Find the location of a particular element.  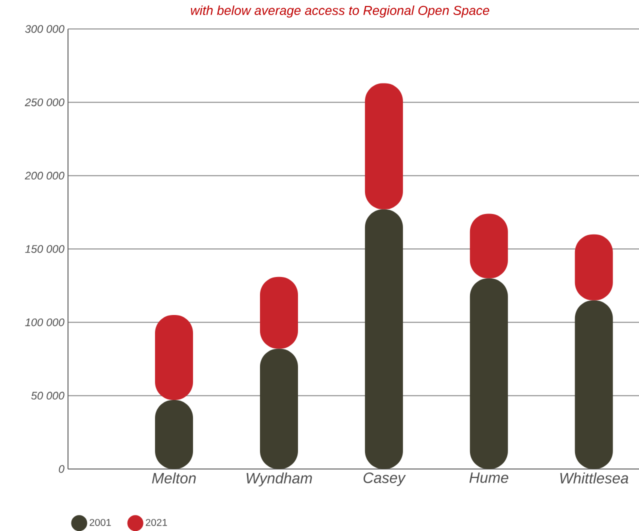

x-tick-label: Hume is located at coordinates (488, 477).